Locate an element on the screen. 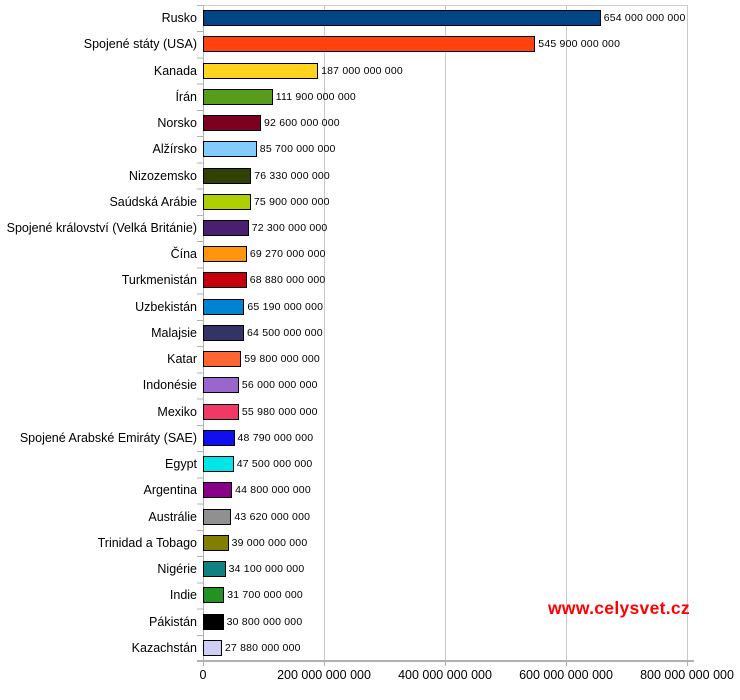 The height and width of the screenshot is (700, 740). value-label: 654 000 000 000 is located at coordinates (644, 18).